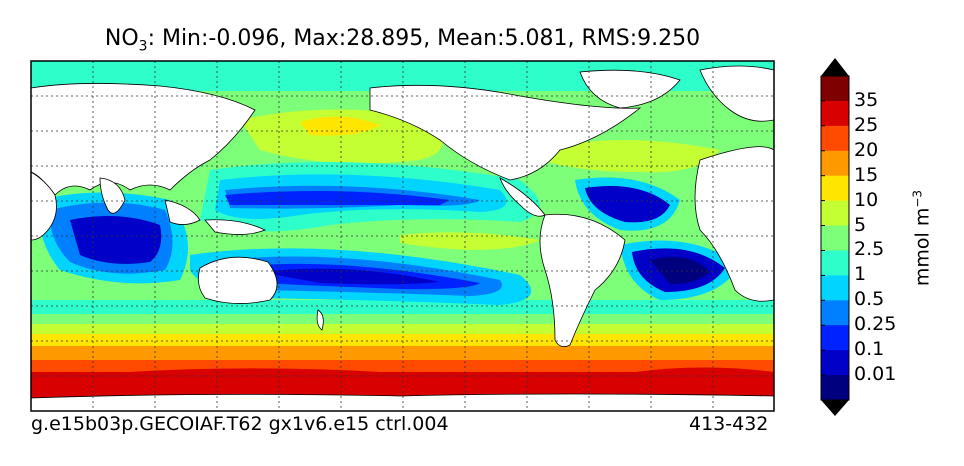 The height and width of the screenshot is (466, 964). Describe the element at coordinates (866, 124) in the screenshot. I see `colorbar-label: 25` at that location.